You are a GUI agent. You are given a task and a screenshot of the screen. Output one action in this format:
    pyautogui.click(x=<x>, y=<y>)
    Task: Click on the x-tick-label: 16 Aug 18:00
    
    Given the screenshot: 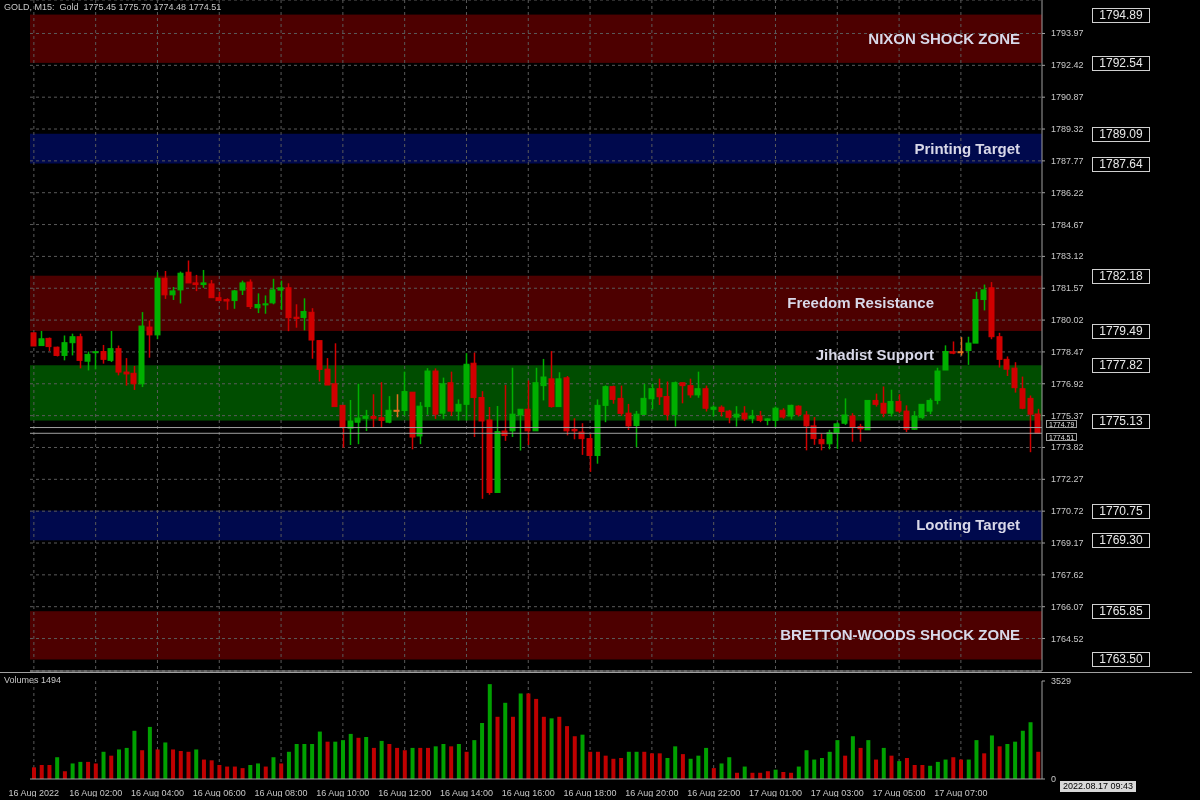 What is the action you would take?
    pyautogui.click(x=590, y=793)
    